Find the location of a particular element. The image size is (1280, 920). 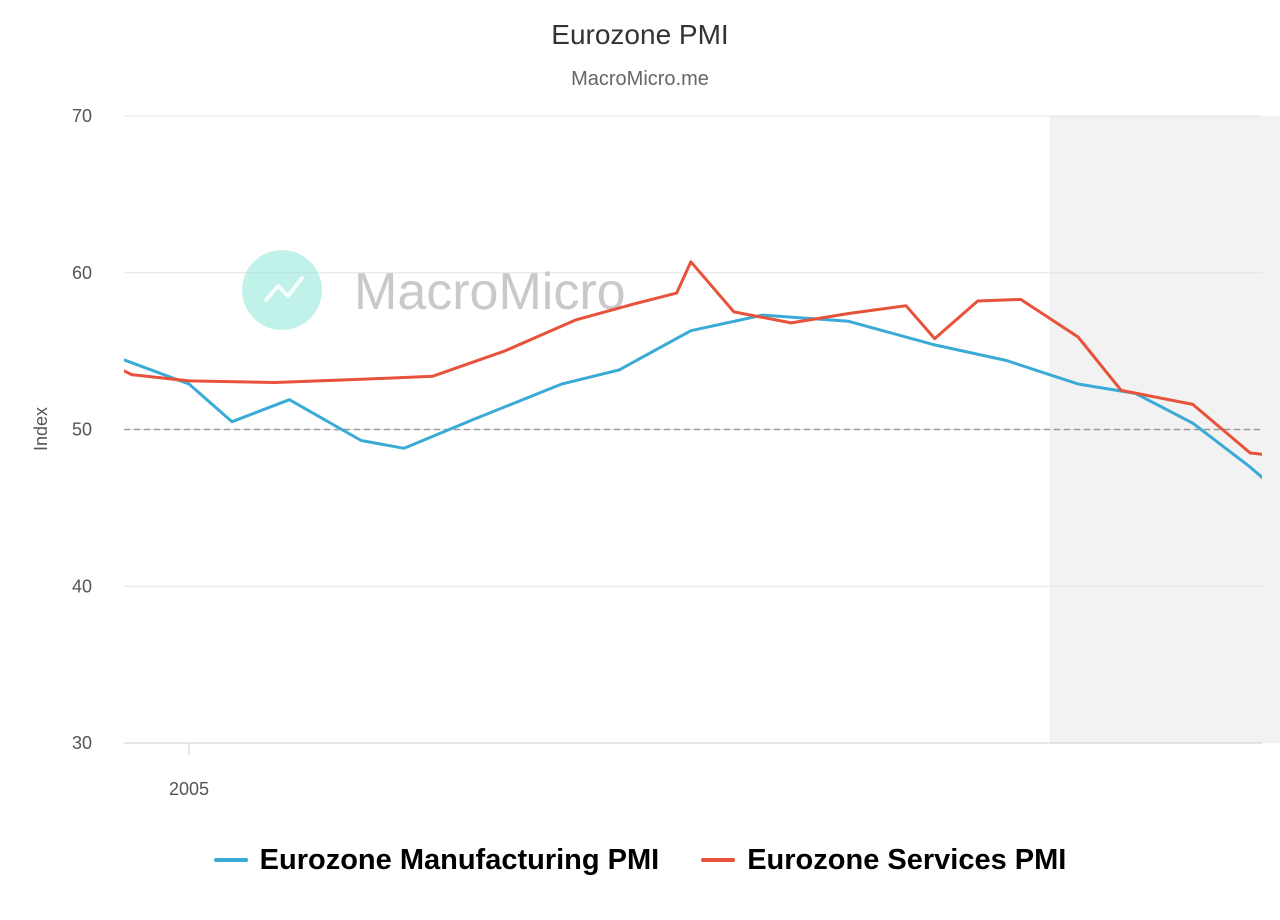

y-tick-labels: 30 40 50 60 70 is located at coordinates (82, 429).